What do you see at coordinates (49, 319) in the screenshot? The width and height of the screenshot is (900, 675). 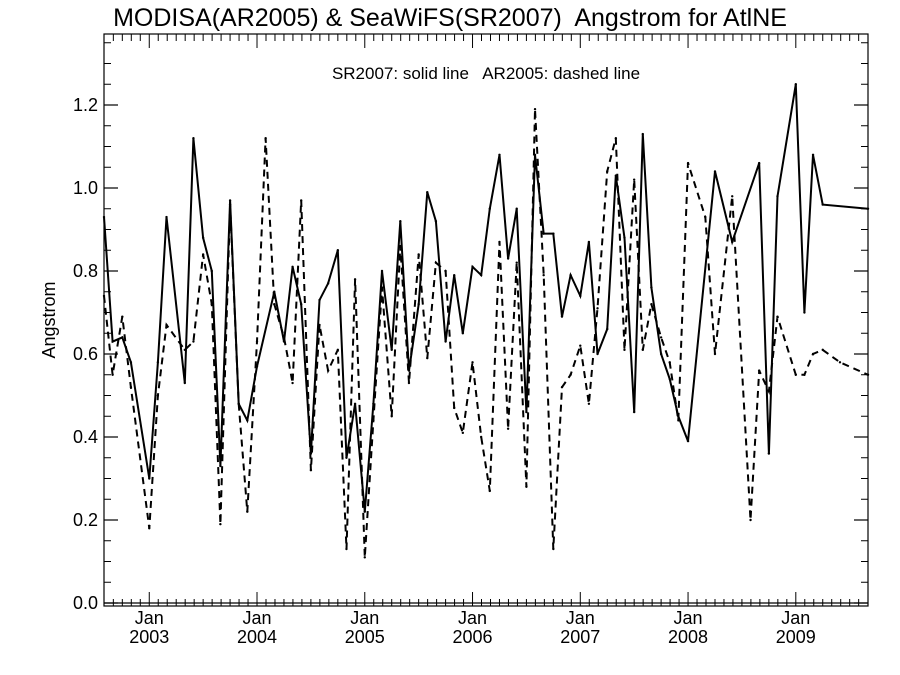 I see `y-axis-label: Angstrom` at bounding box center [49, 319].